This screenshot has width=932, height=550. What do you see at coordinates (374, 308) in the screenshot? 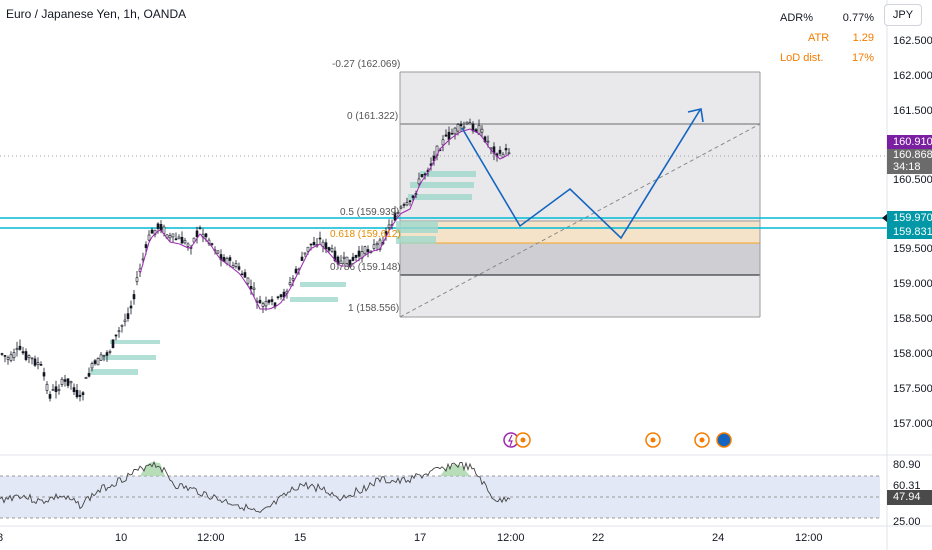
I see `fib-level-label: 1 (158.556)` at bounding box center [374, 308].